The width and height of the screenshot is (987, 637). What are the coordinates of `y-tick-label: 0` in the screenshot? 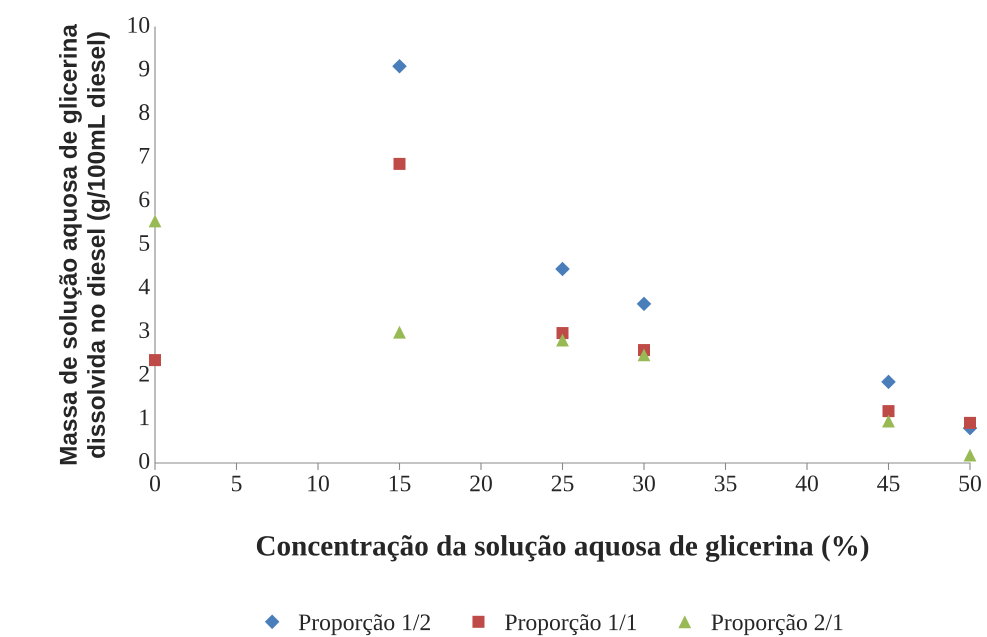 It's located at (144, 460).